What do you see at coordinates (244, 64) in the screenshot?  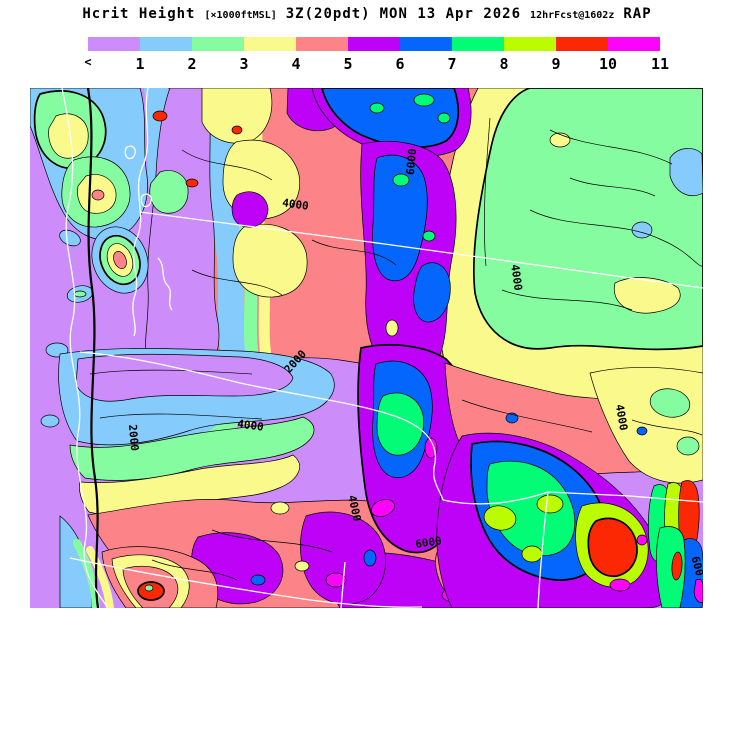 I see `legend-tick-3: 3` at bounding box center [244, 64].